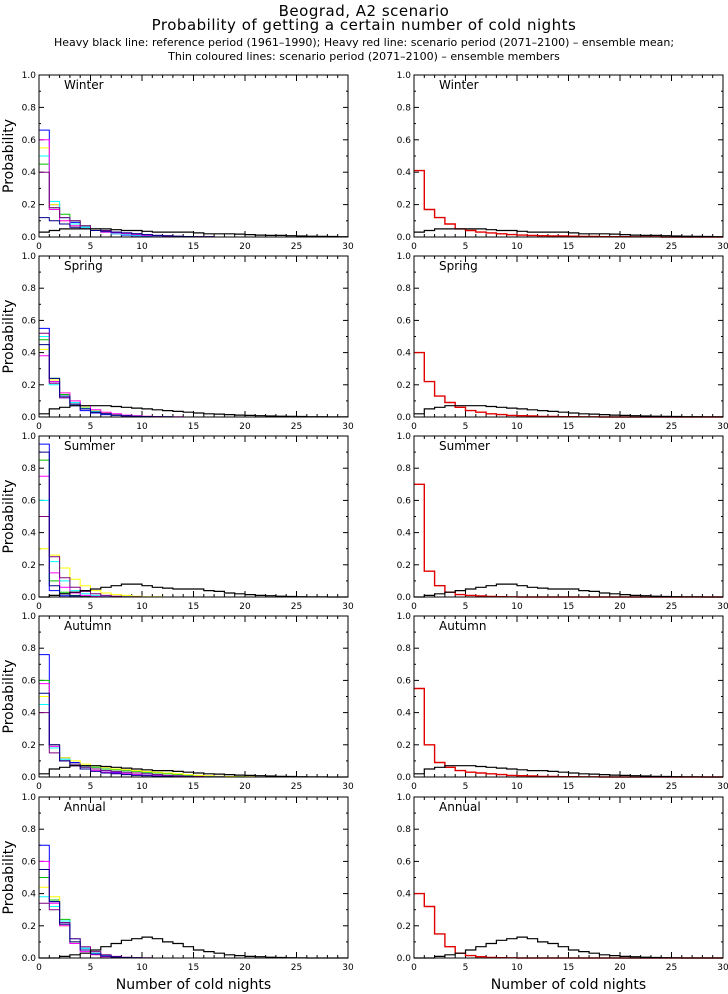  I want to click on panel-spring-mean: 0.0 0.2 0.4 0.6 0.8 1.0 0 5 10 15 20 25 30 Spring, so click(562, 342).